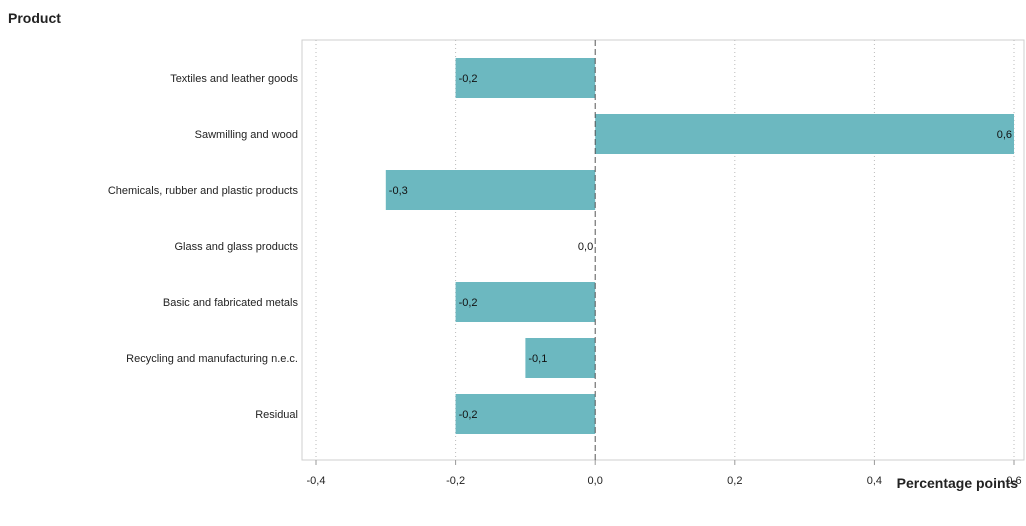 Image resolution: width=1026 pixels, height=526 pixels. Describe the element at coordinates (231, 303) in the screenshot. I see `category-label: Basic and fabricated metals` at that location.